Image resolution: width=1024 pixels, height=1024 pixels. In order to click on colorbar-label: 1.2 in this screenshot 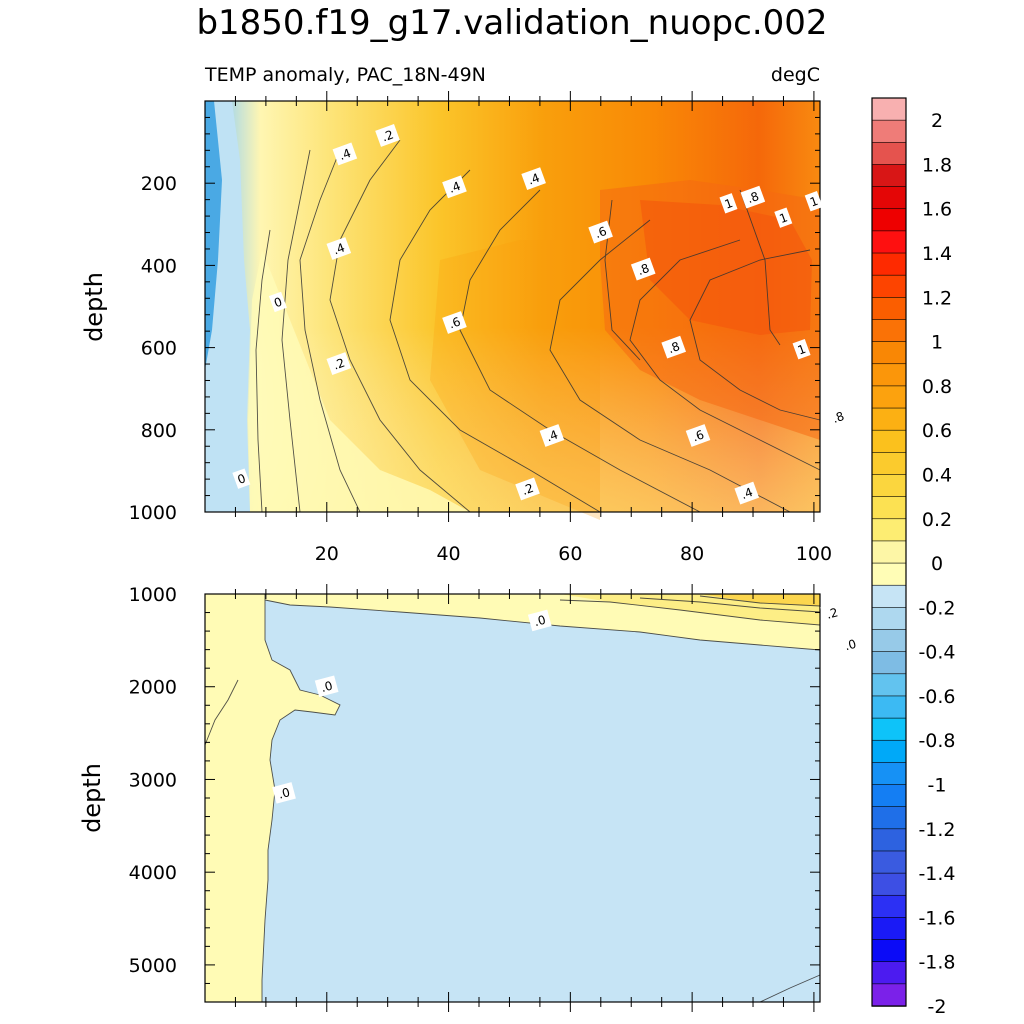, I will do `click(937, 298)`.